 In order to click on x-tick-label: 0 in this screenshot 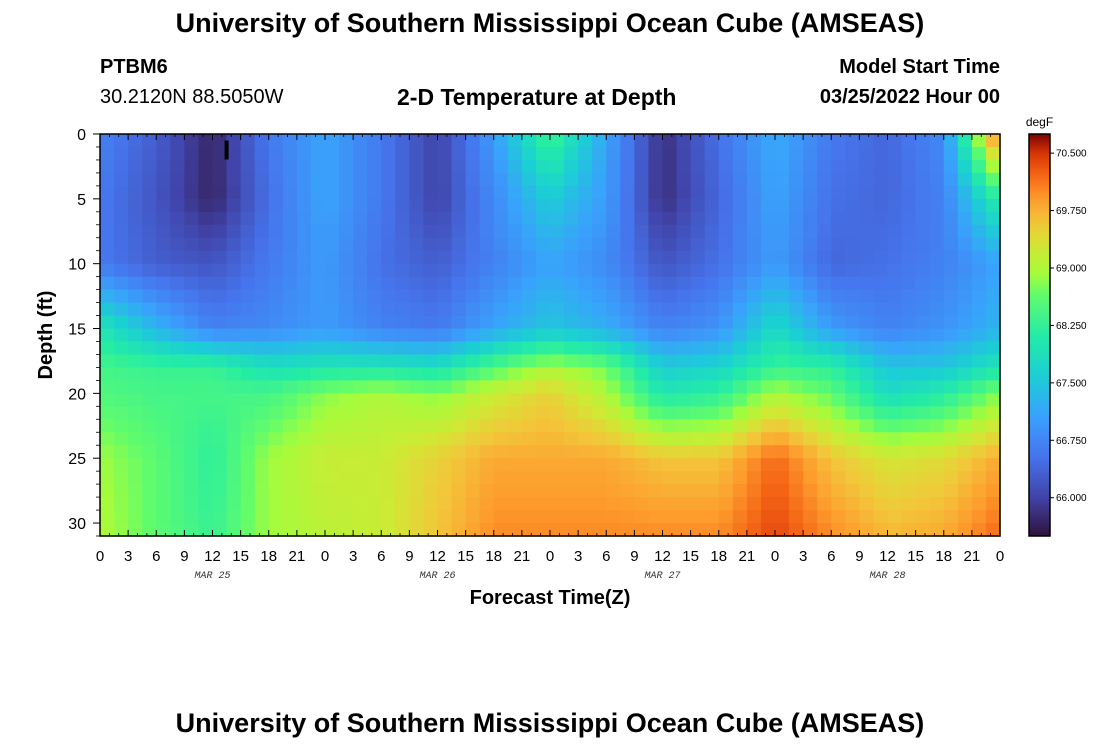, I will do `click(550, 556)`.